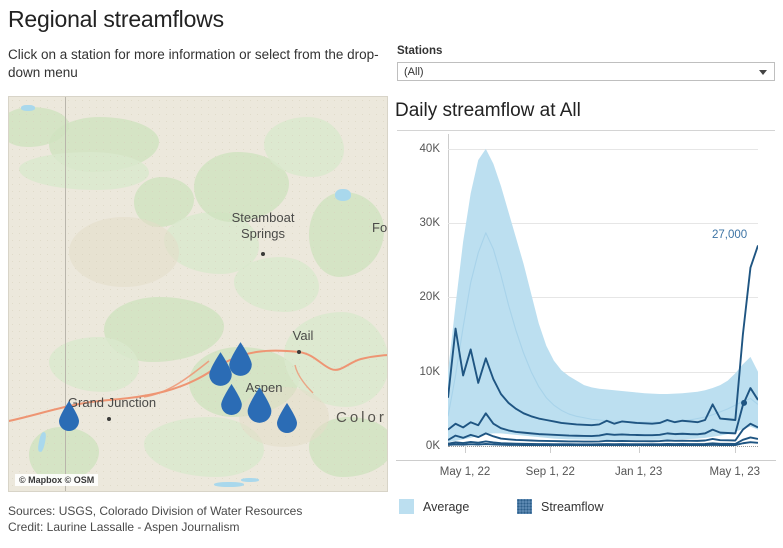 This screenshot has width=783, height=548. I want to click on road-network-icon, so click(198, 385).